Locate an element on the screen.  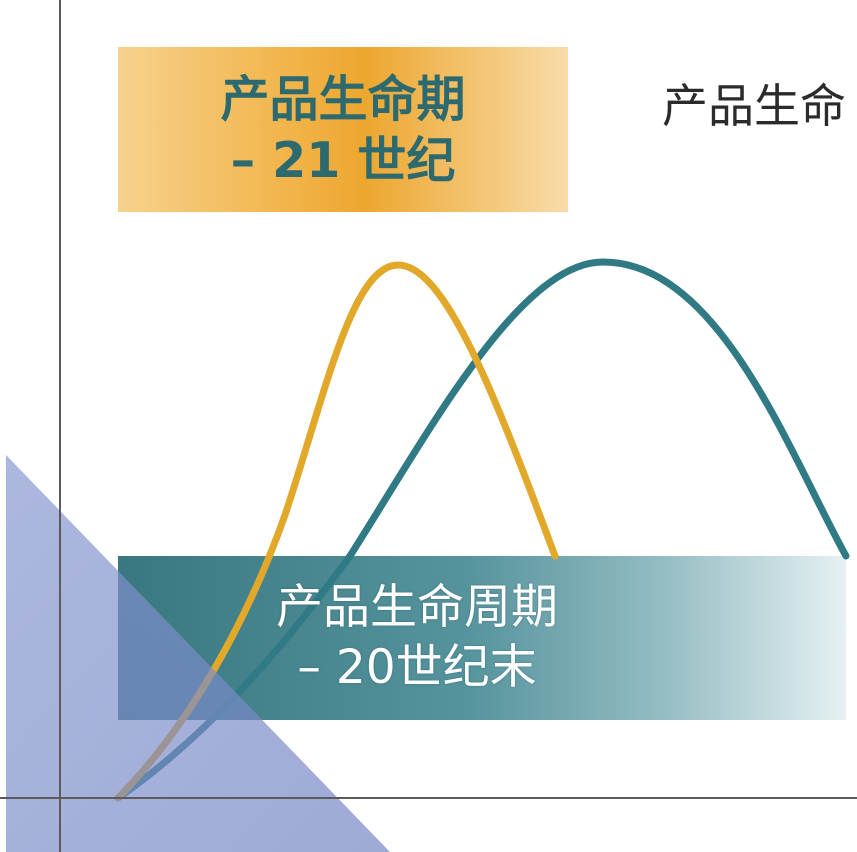
orange-band is located at coordinates (343, 129).